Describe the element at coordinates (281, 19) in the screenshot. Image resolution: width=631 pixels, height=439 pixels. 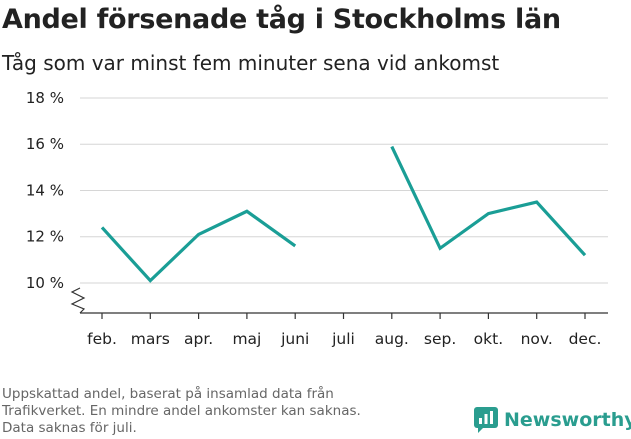
I see `chart-title: Andel försenade tåg i Stockholms län` at that location.